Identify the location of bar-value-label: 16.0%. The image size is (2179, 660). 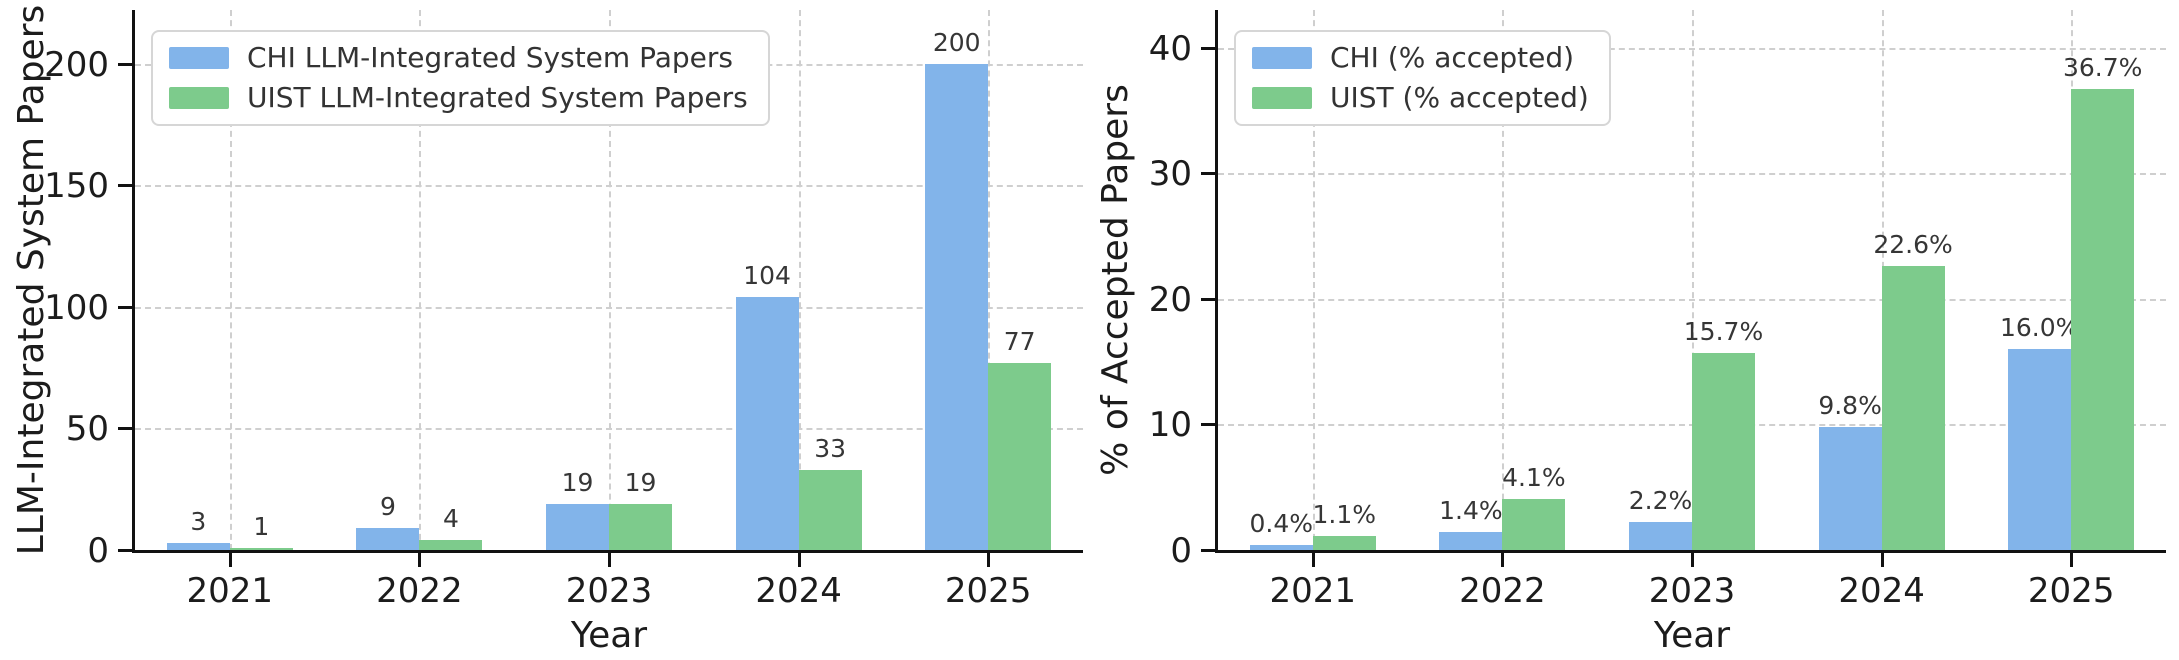
(2039, 328).